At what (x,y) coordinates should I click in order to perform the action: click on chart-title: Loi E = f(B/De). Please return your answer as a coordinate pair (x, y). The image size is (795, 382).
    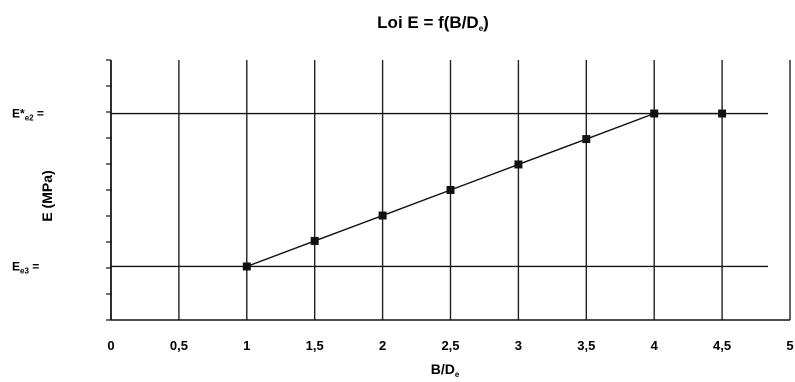
    Looking at the image, I should click on (433, 23).